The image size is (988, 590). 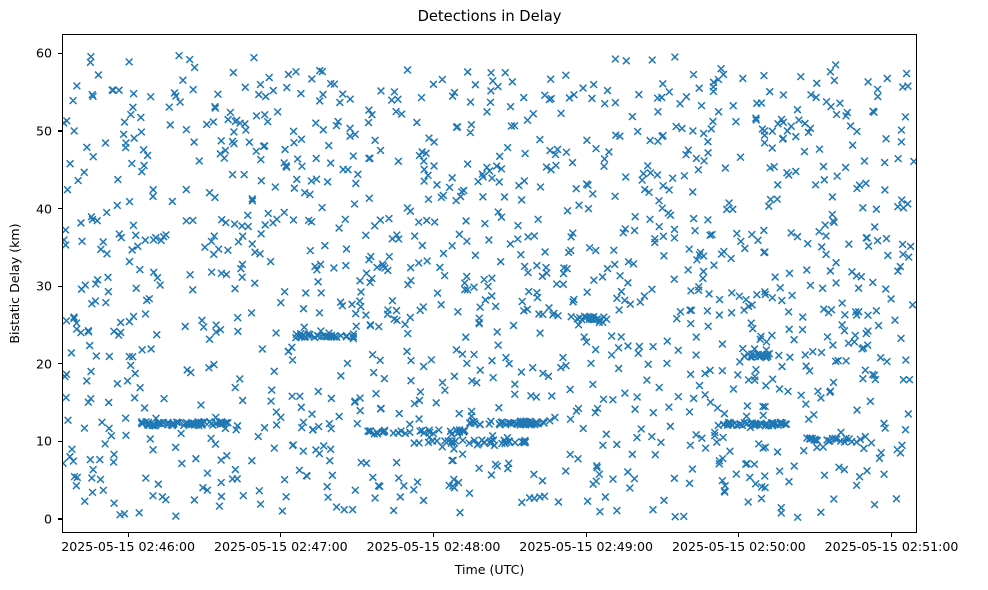 What do you see at coordinates (128, 546) in the screenshot?
I see `x-tick-label: 2025-05-15 02:46:00` at bounding box center [128, 546].